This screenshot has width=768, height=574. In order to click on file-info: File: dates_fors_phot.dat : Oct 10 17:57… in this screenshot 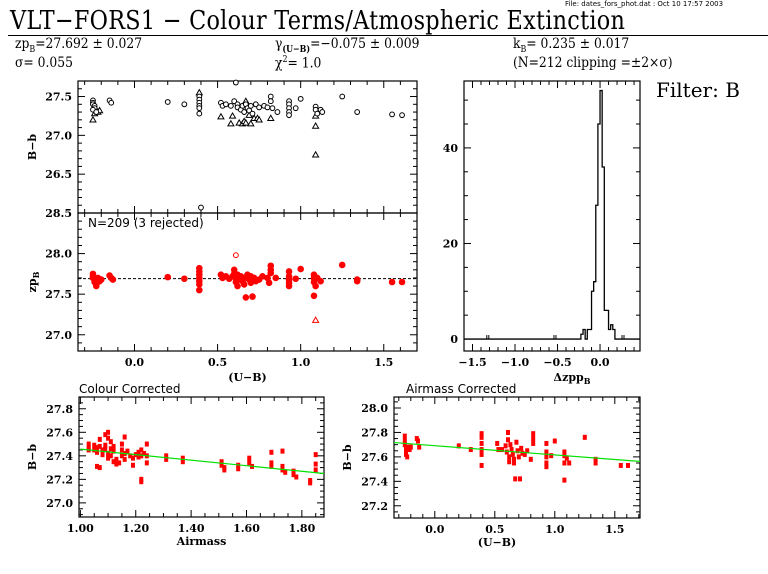, I will do `click(644, 4)`.